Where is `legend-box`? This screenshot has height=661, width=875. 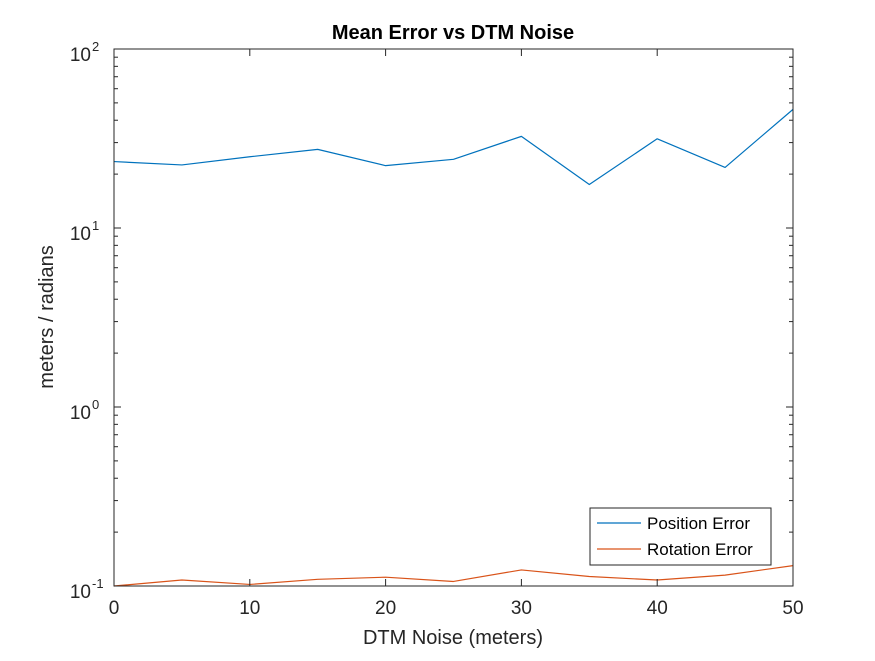 legend-box is located at coordinates (680, 536).